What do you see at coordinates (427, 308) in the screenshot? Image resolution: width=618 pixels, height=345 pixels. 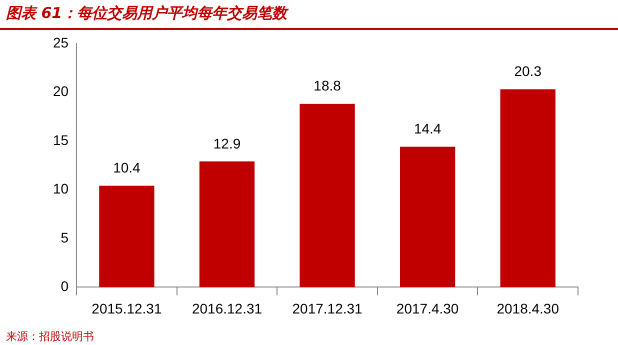 I see `x-tick-label: 2017.4.30` at bounding box center [427, 308].